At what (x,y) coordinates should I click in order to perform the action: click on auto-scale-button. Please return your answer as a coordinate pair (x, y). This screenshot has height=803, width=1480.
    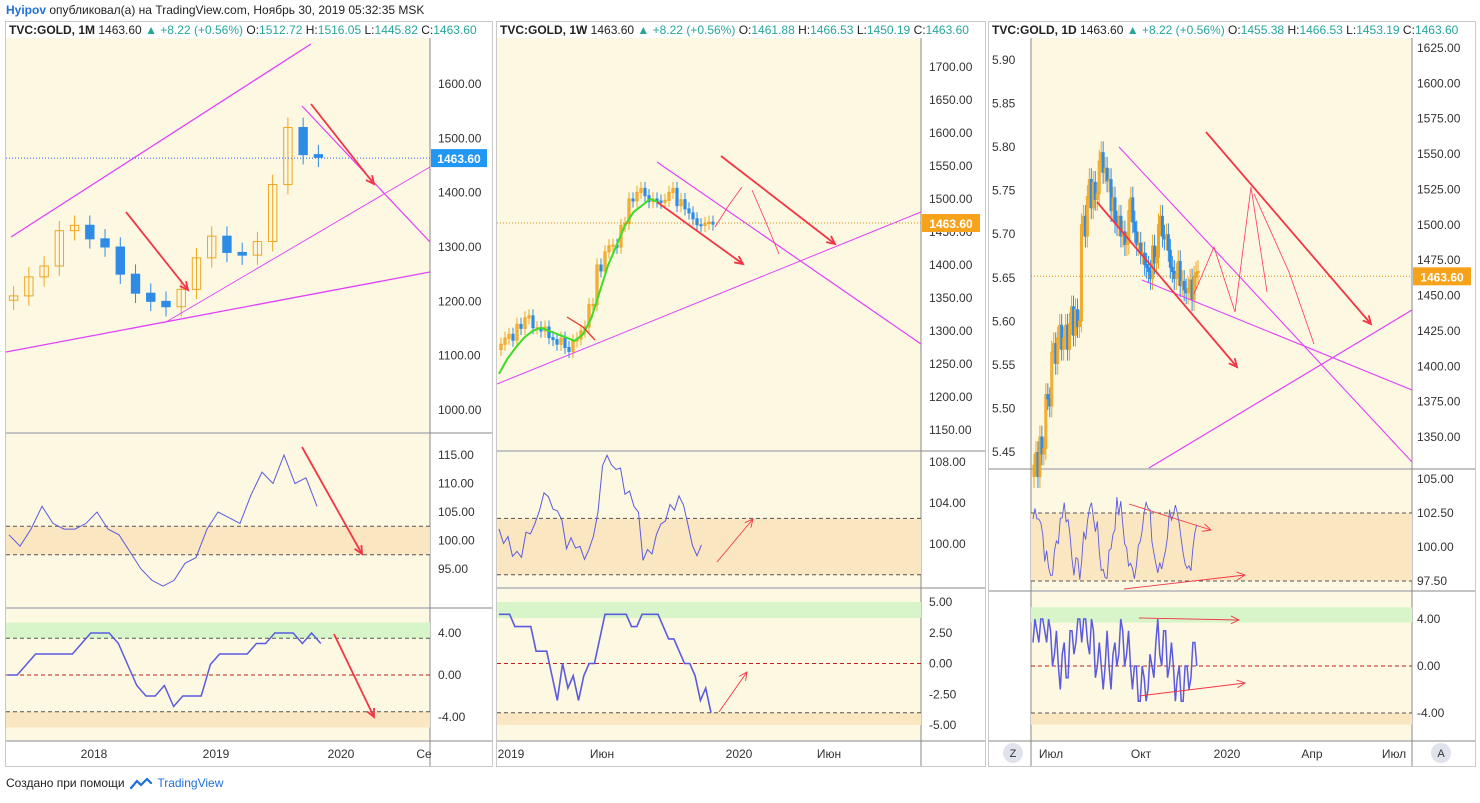
    Looking at the image, I should click on (1441, 753).